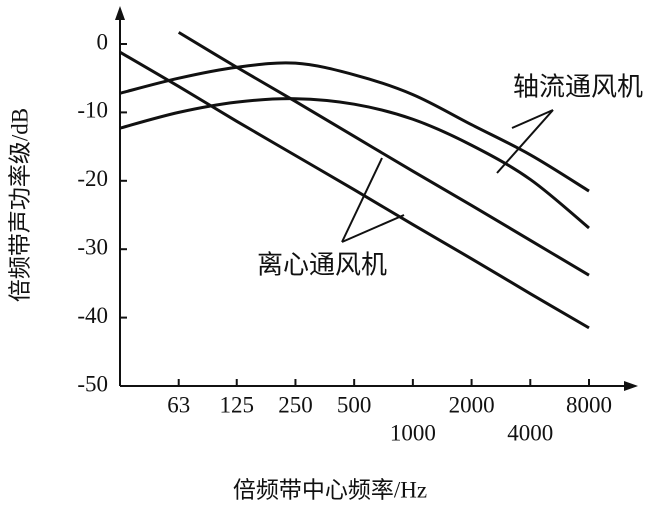  I want to click on x-tick-label: 500, so click(354, 404).